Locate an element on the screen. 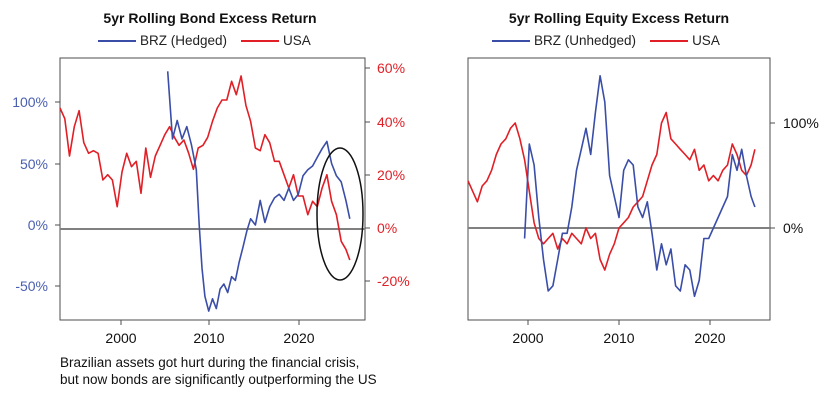  y-right-tick-label: -20% is located at coordinates (393, 281).